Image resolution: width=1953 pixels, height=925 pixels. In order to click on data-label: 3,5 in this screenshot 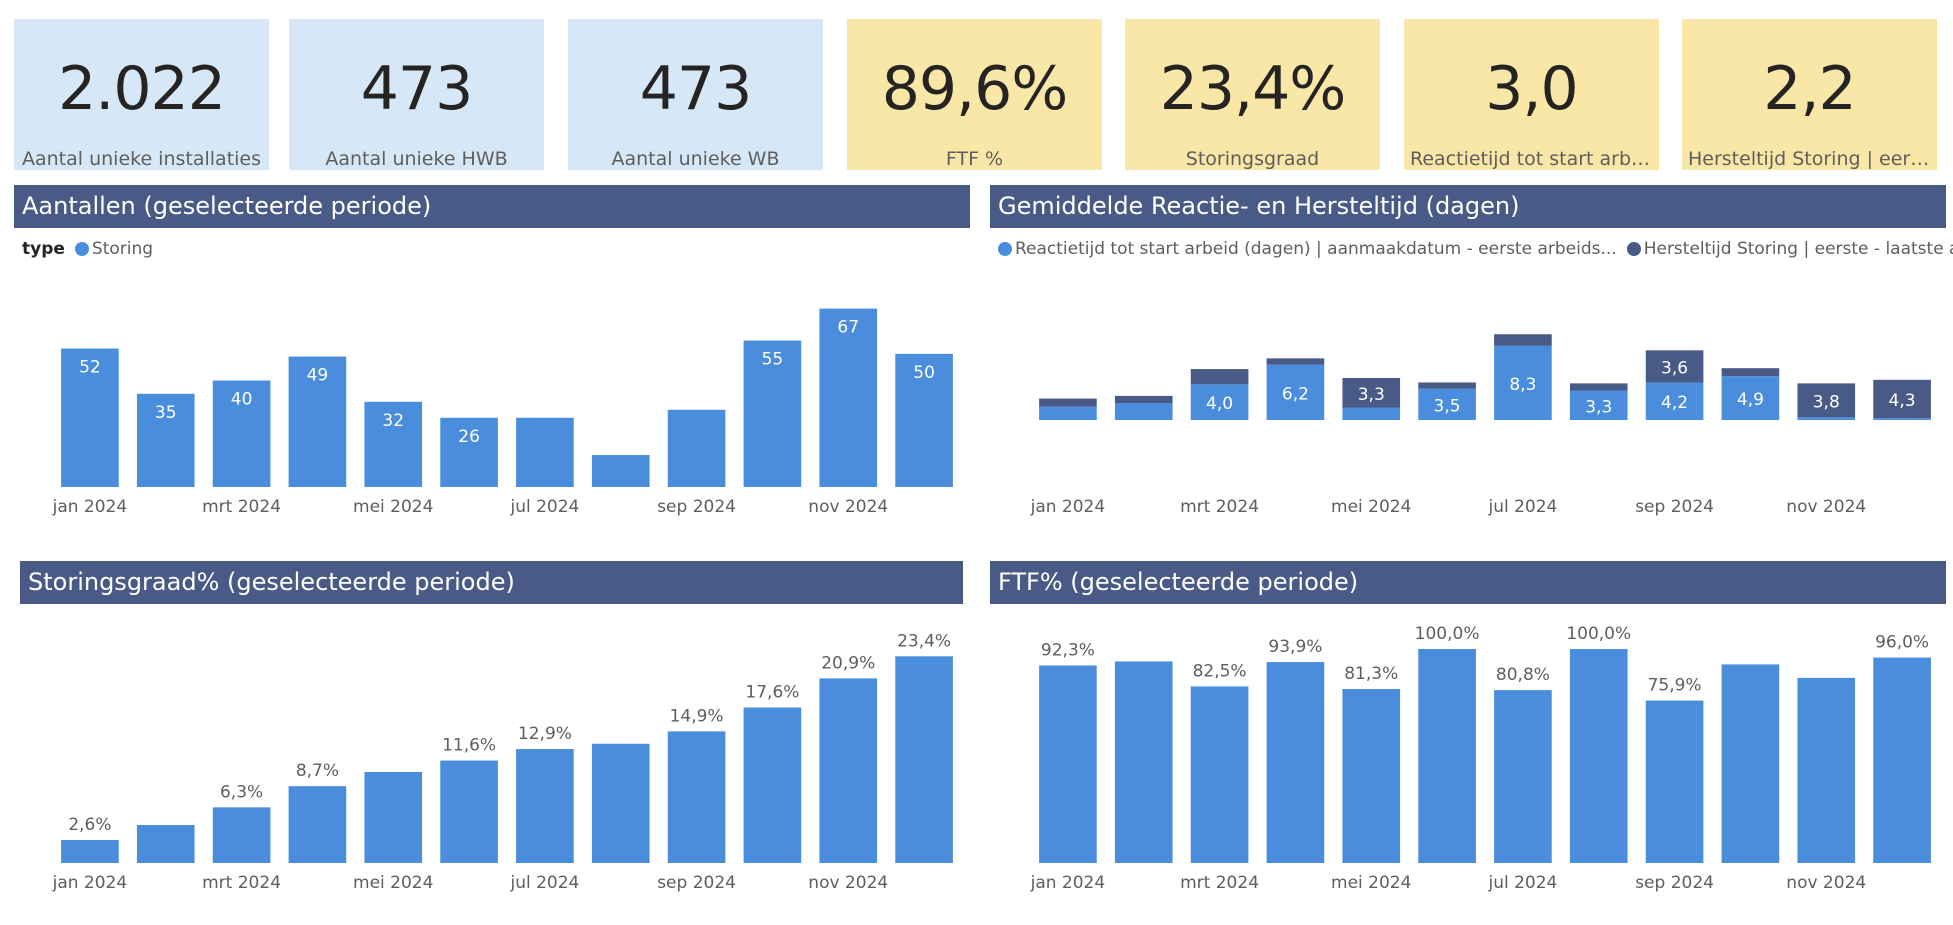, I will do `click(1447, 406)`.